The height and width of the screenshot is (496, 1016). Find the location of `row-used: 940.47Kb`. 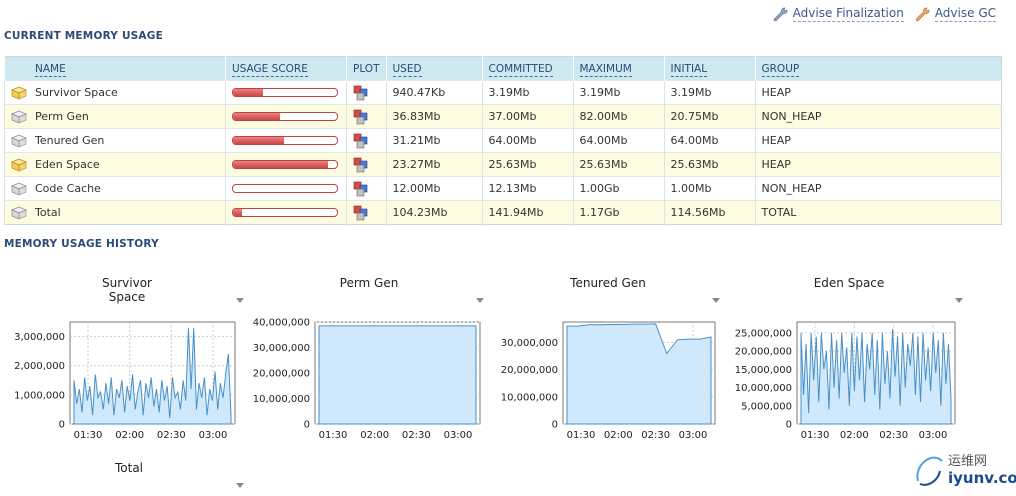

row-used: 940.47Kb is located at coordinates (433, 92).